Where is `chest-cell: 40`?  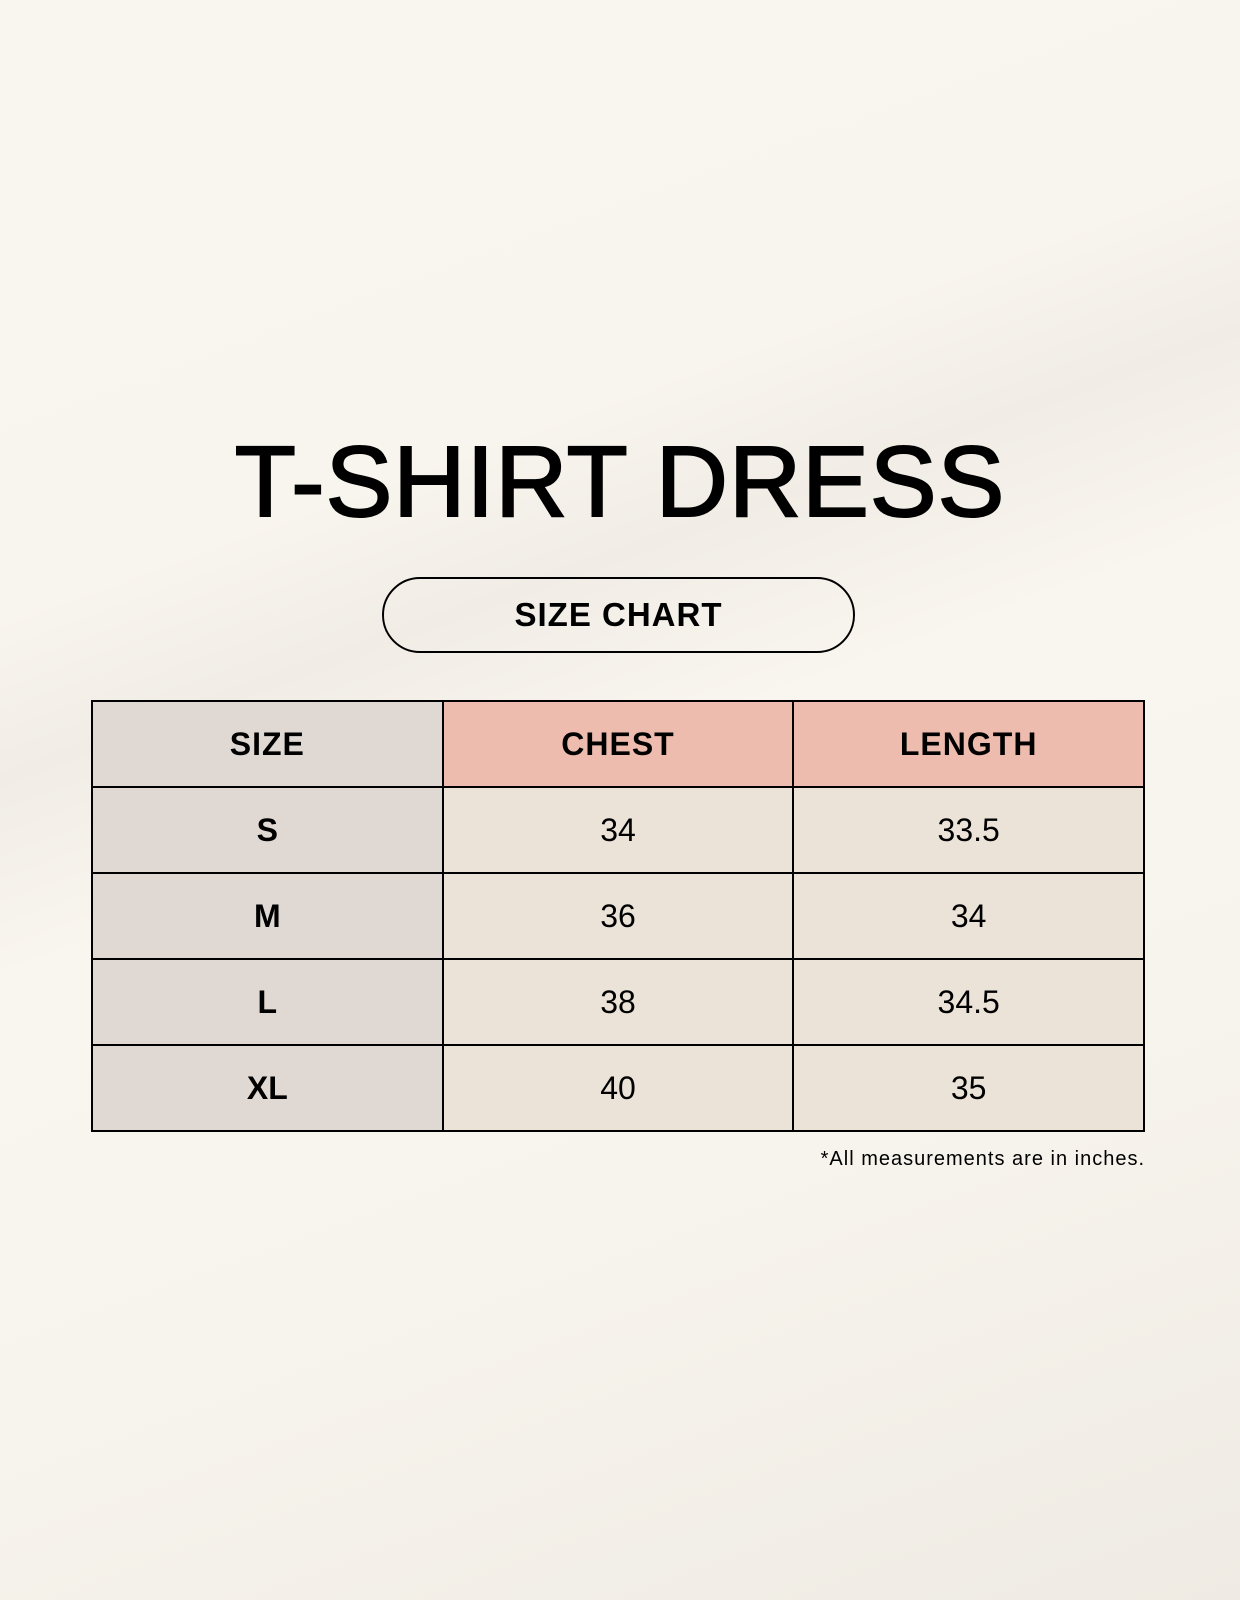 chest-cell: 40 is located at coordinates (618, 1088).